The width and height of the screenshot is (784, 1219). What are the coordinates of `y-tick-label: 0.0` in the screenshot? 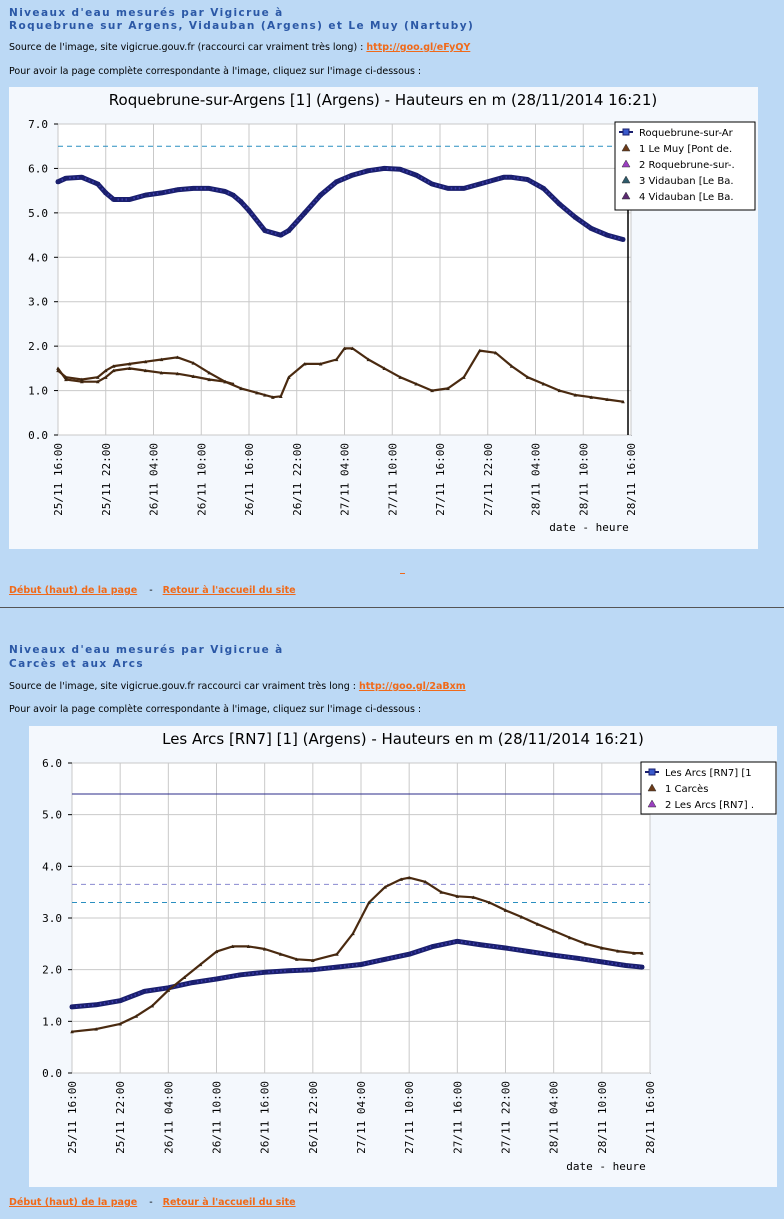 It's located at (38, 435).